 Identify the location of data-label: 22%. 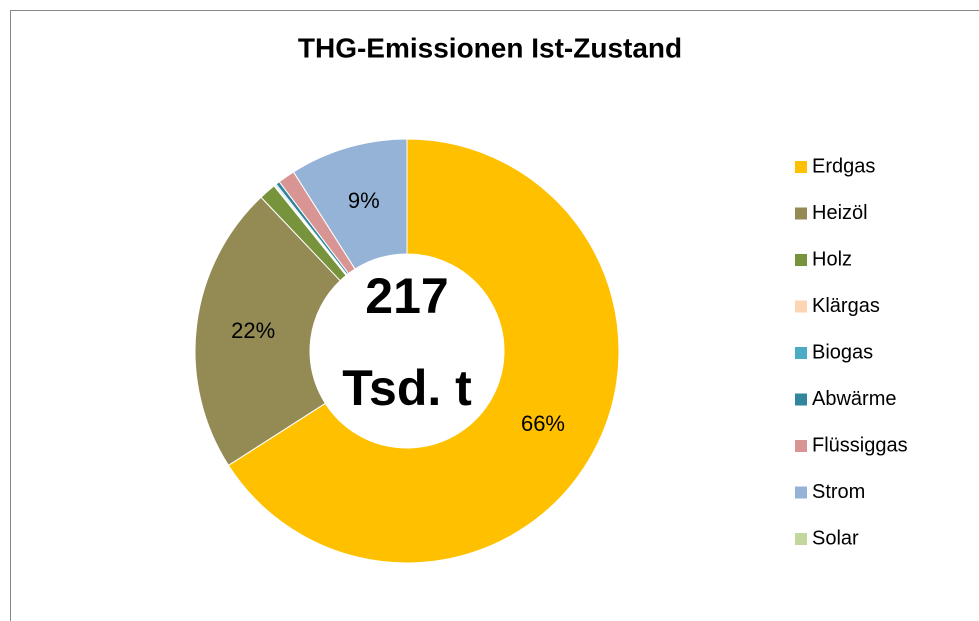
(253, 330).